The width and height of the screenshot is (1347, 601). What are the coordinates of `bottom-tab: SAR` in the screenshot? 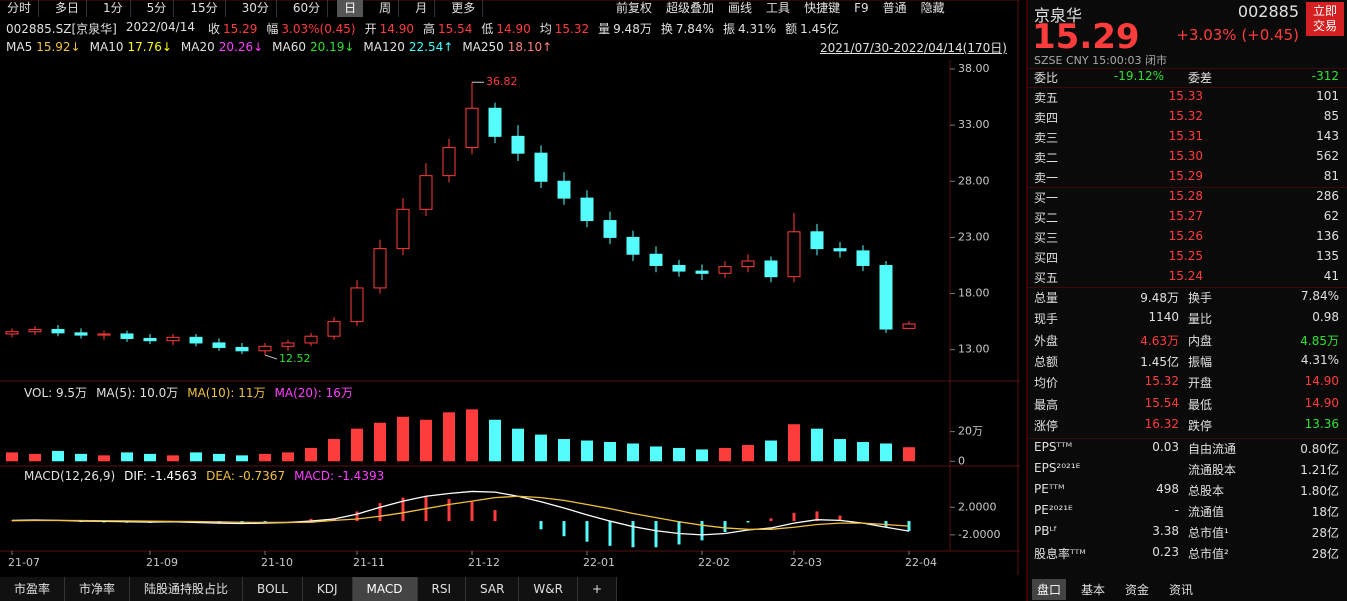 It's located at (493, 589).